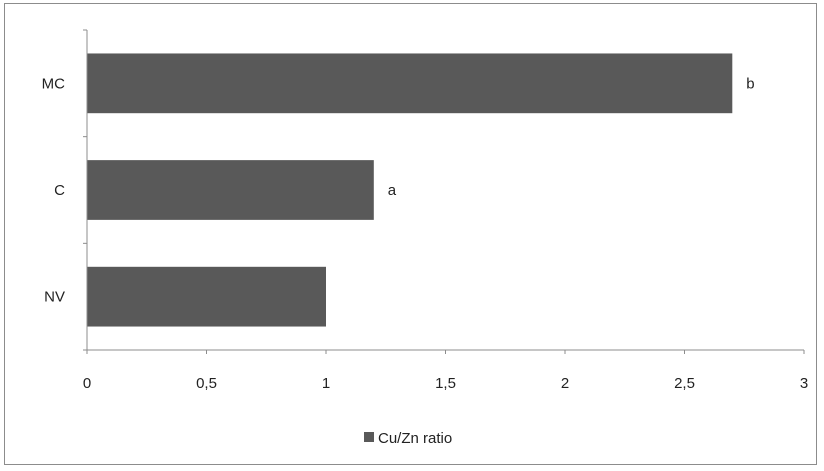  What do you see at coordinates (415, 438) in the screenshot?
I see `legend-label: Cu/Zn ratio` at bounding box center [415, 438].